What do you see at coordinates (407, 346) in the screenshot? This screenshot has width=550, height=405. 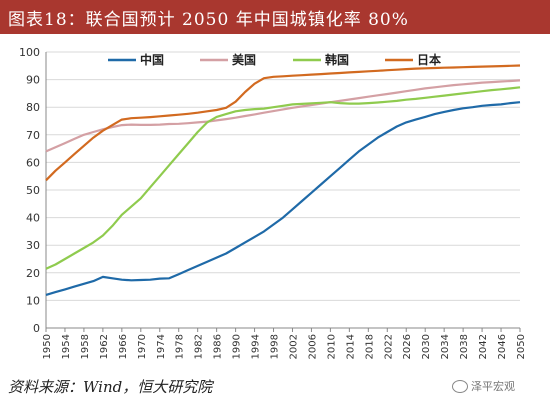 I see `x-tick-label: 2026` at bounding box center [407, 346].